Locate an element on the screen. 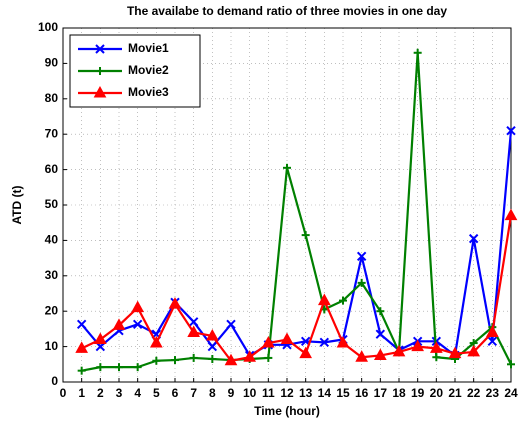 Image resolution: width=521 pixels, height=424 pixels. y-tick-label: 20 is located at coordinates (52, 310).